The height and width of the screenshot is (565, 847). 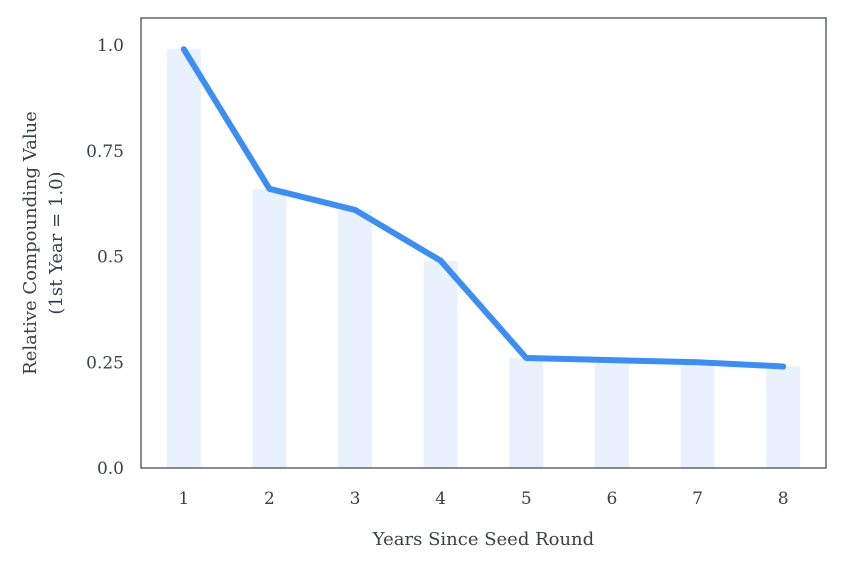 What do you see at coordinates (483, 539) in the screenshot?
I see `x-axis-label: Years Since Seed Round` at bounding box center [483, 539].